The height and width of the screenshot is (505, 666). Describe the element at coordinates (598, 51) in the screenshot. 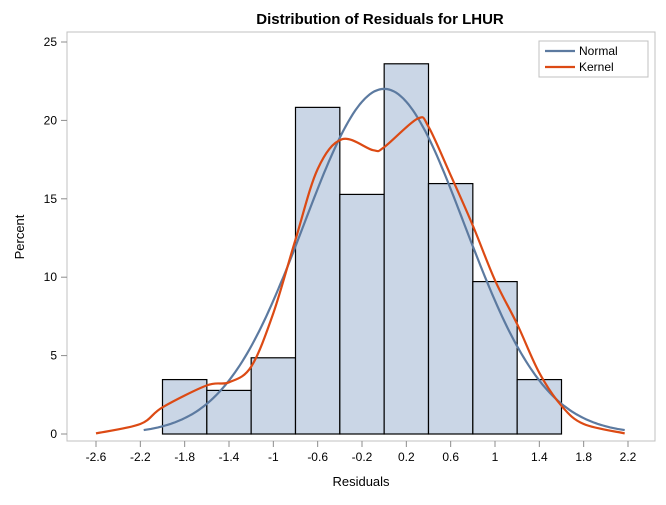

I see `legend-label-normal: Normal` at that location.